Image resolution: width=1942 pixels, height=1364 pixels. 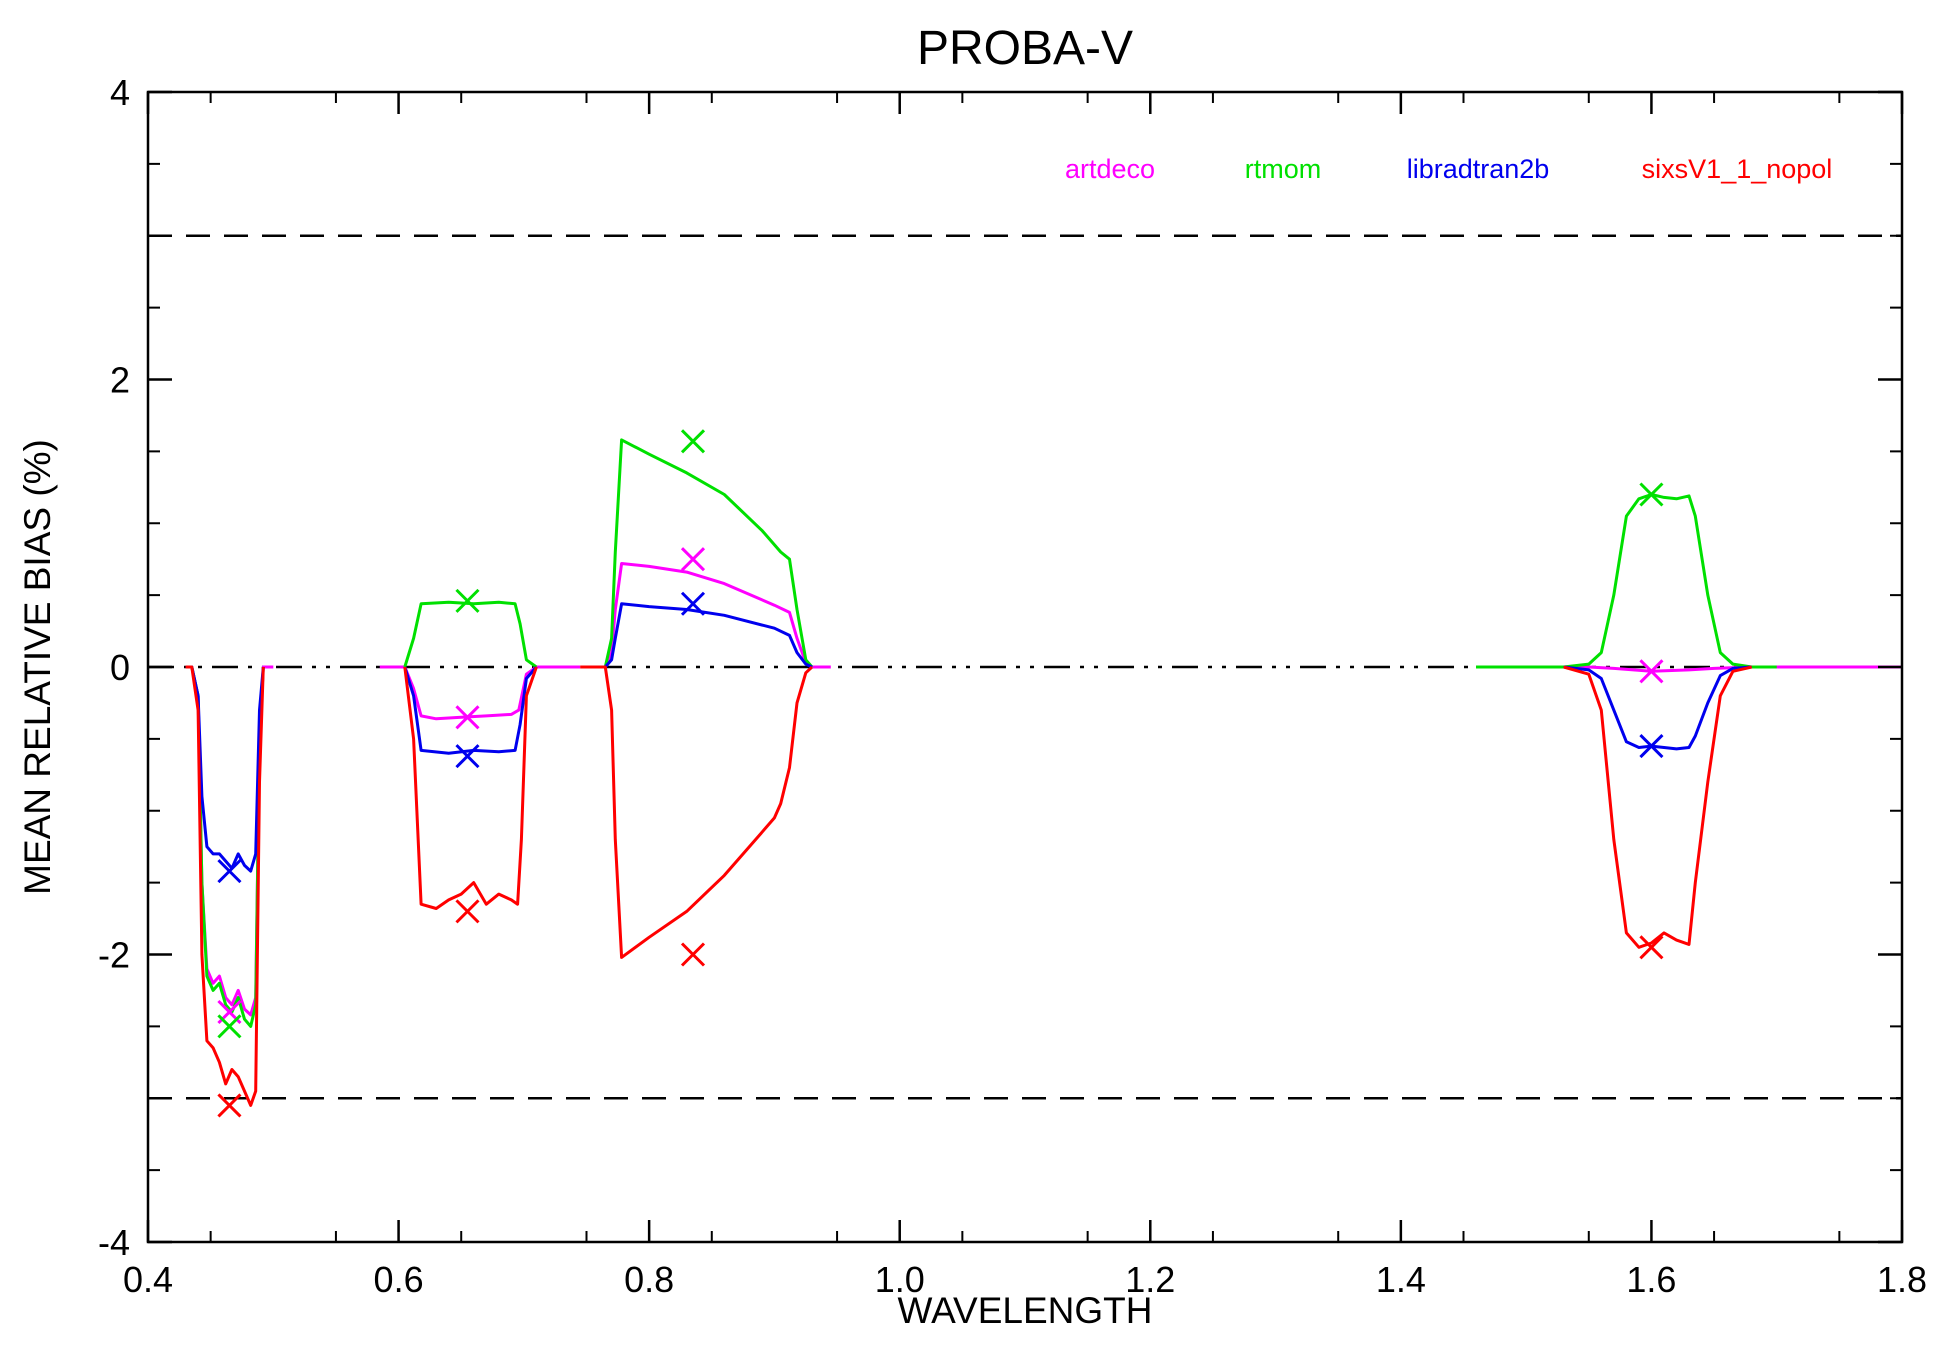 I want to click on x-tick-label: 1.0, so click(x=900, y=1279).